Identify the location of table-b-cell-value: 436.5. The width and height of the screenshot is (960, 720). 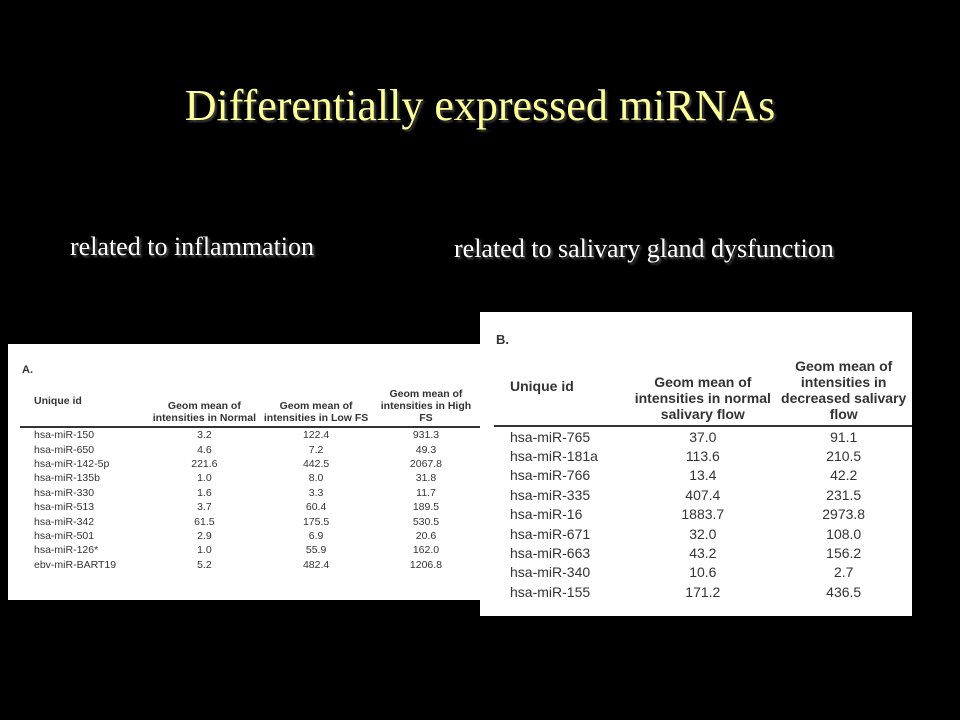
(844, 591).